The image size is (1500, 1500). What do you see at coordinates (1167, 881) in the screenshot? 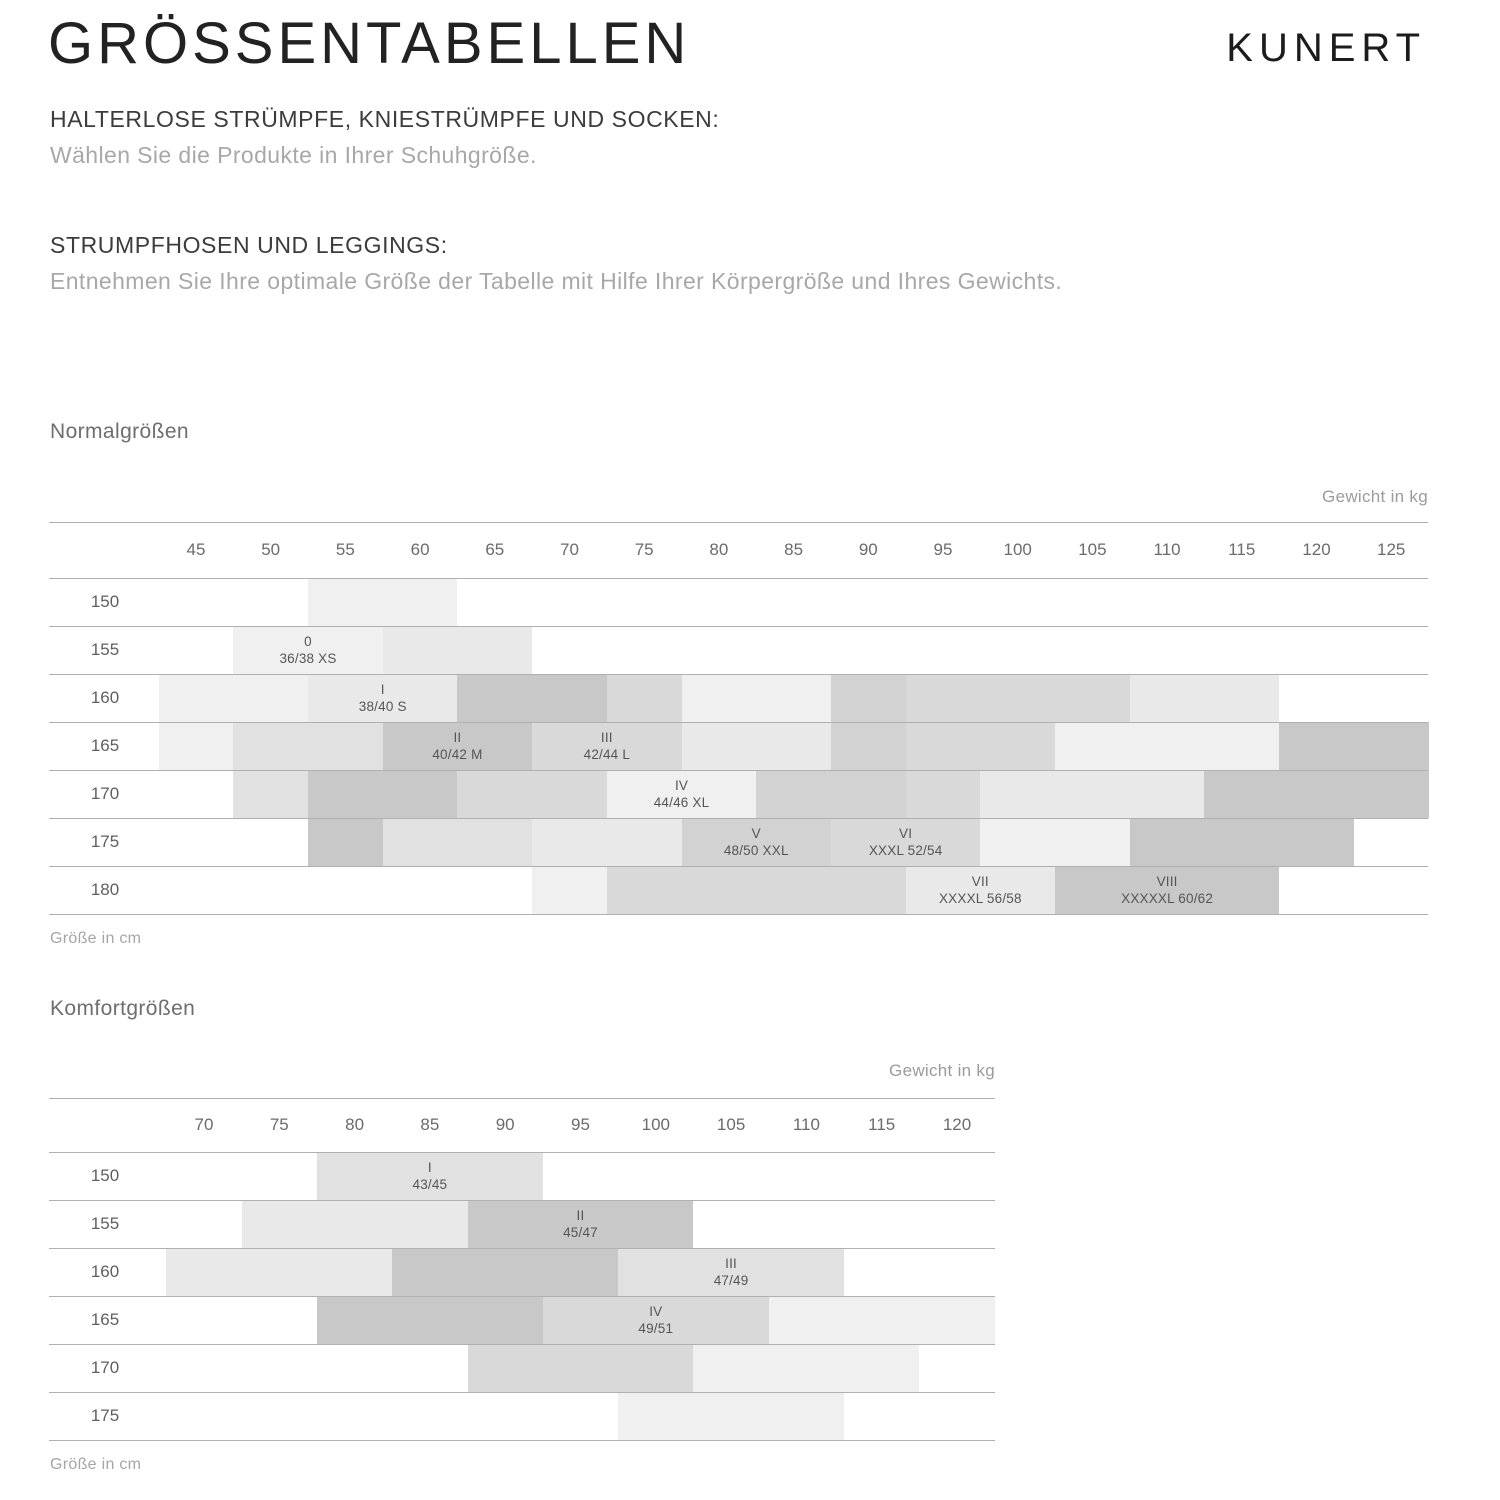
I see `size-roman-numeral: VIII` at bounding box center [1167, 881].